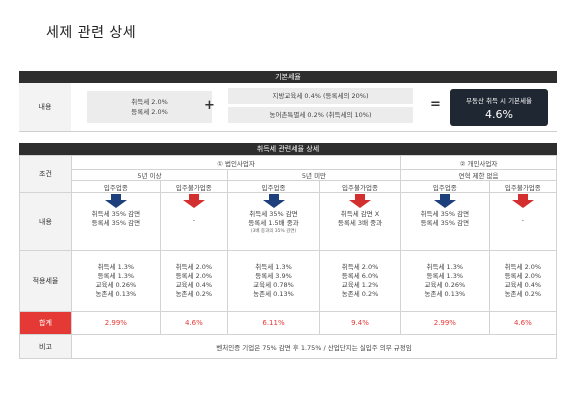 The height and width of the screenshot is (402, 580). I want to click on plus-sign: +, so click(209, 105).